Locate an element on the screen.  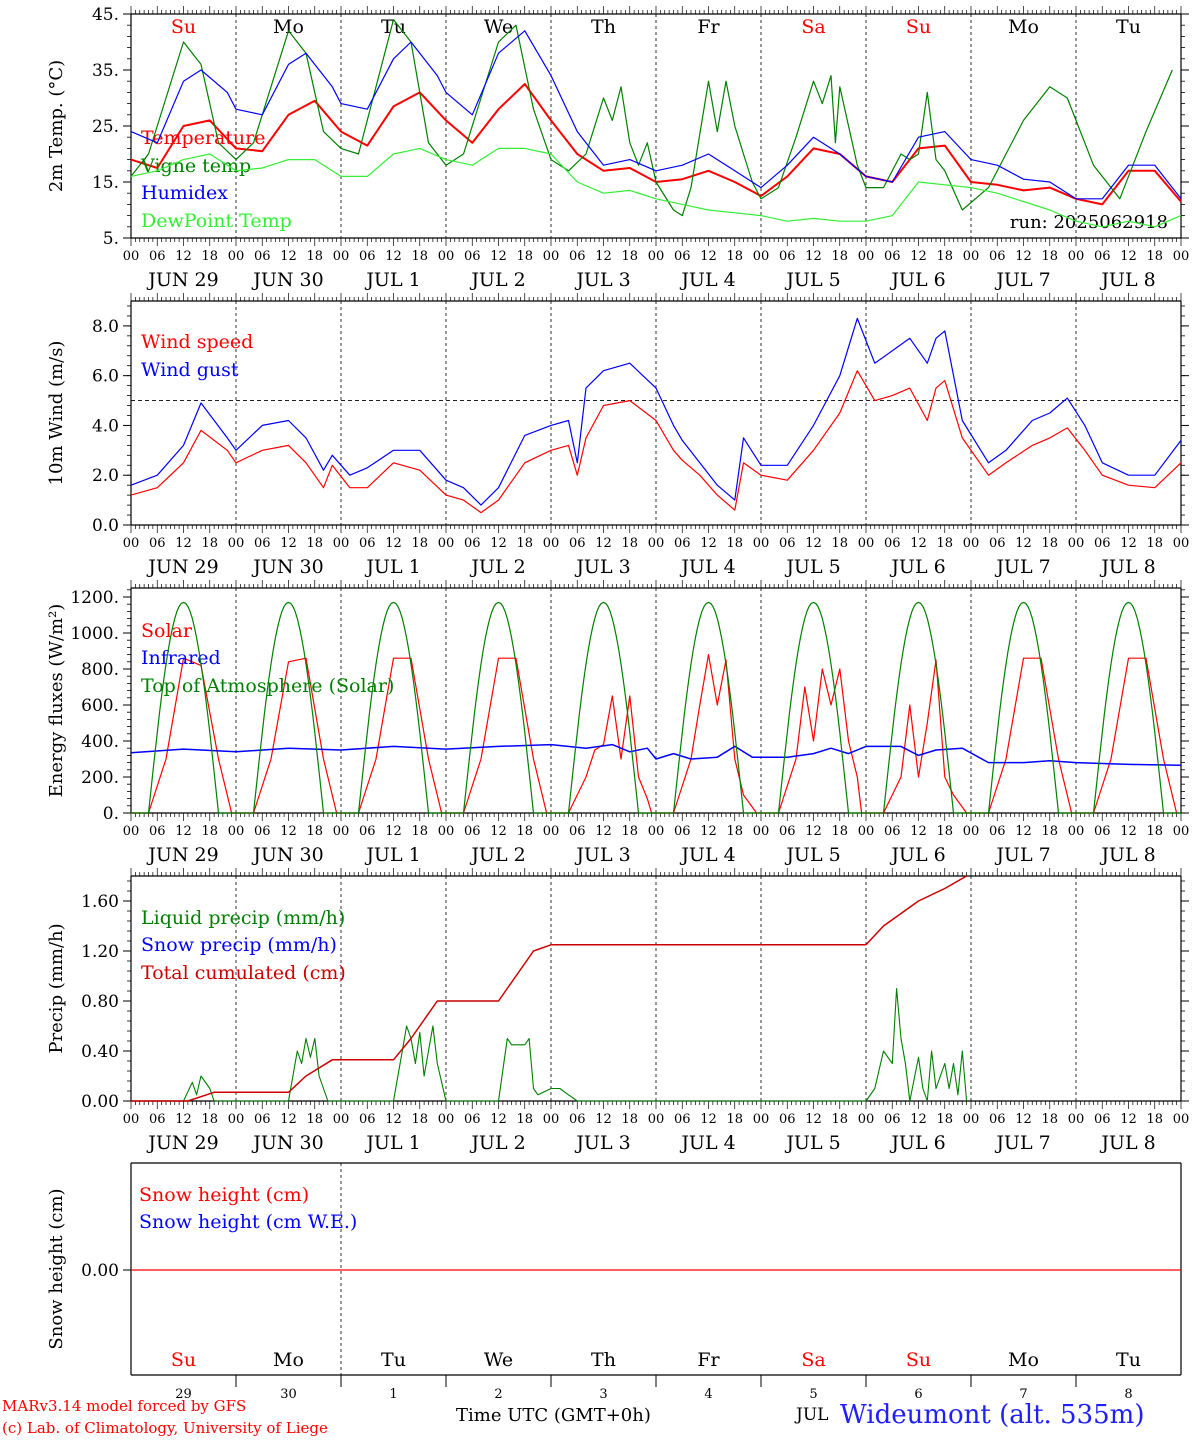
legend-entry: Snow height (cm W.E.) is located at coordinates (248, 1222).